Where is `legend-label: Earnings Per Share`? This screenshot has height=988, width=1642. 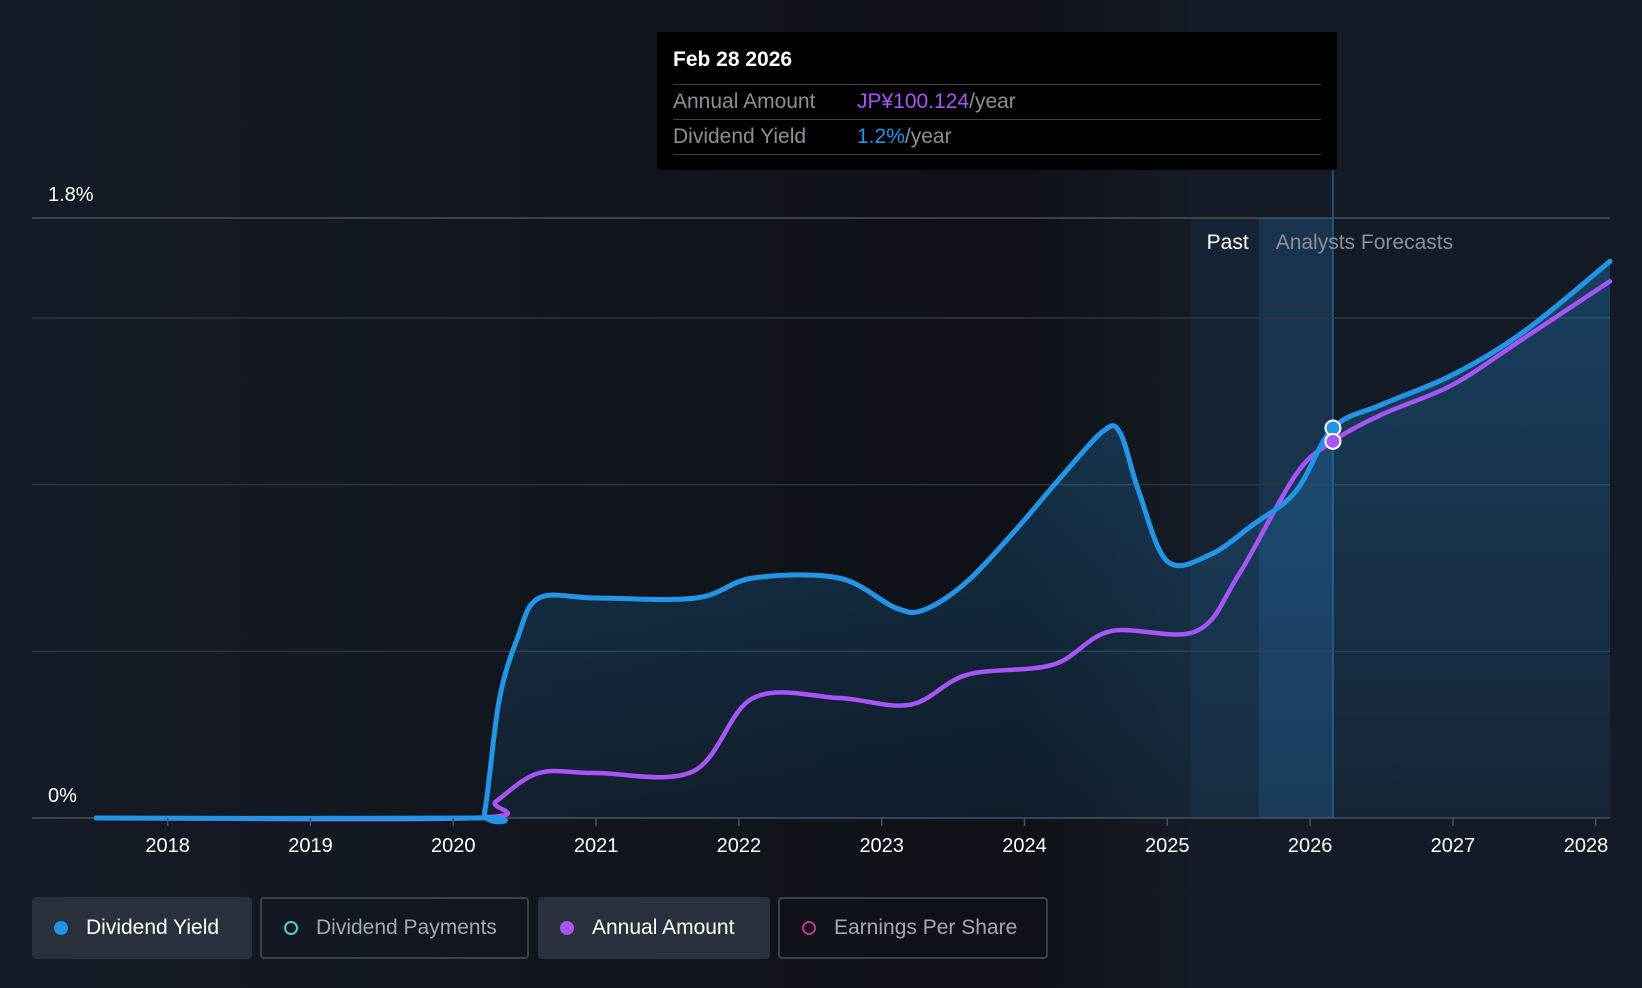
legend-label: Earnings Per Share is located at coordinates (926, 927).